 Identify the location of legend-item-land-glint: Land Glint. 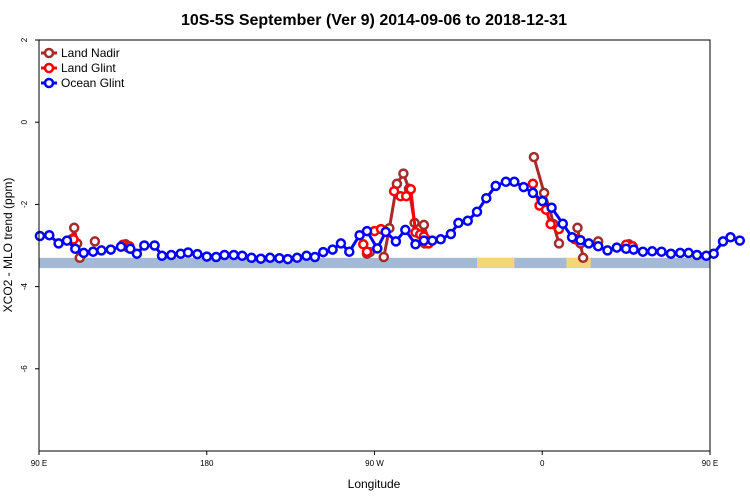
(78, 68).